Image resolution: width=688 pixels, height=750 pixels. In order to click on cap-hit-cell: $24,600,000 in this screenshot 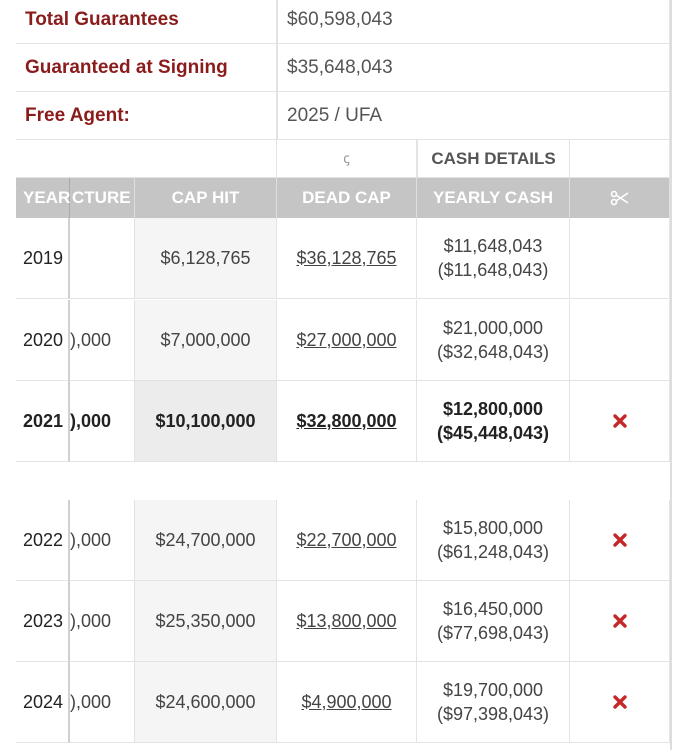, I will do `click(206, 702)`.